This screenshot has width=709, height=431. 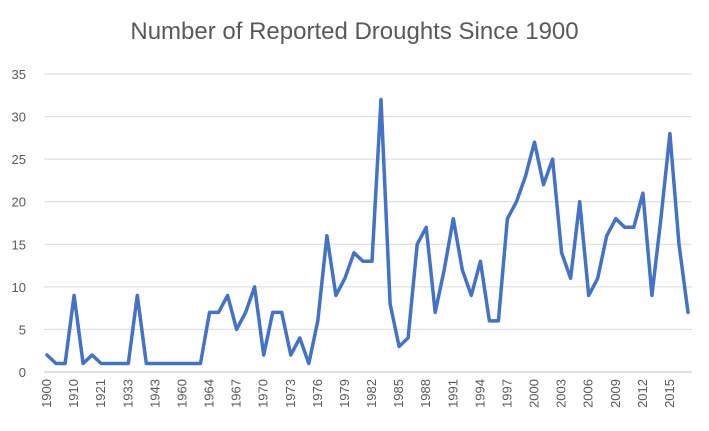 I want to click on x-tick-label: 1994, so click(x=479, y=393).